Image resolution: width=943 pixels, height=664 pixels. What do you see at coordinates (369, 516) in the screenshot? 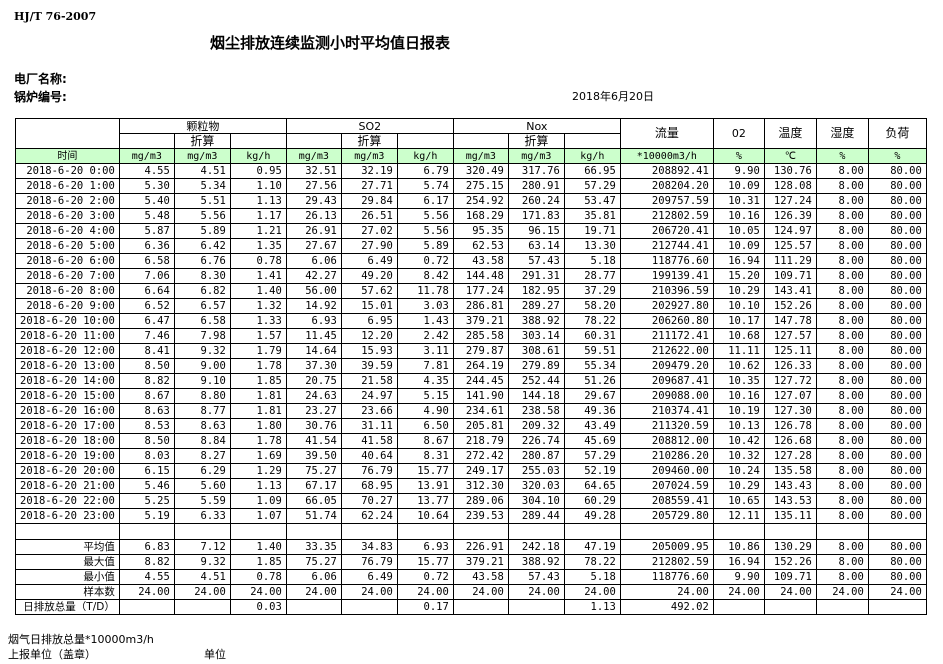
I see `value-cell: 62.24` at bounding box center [369, 516].